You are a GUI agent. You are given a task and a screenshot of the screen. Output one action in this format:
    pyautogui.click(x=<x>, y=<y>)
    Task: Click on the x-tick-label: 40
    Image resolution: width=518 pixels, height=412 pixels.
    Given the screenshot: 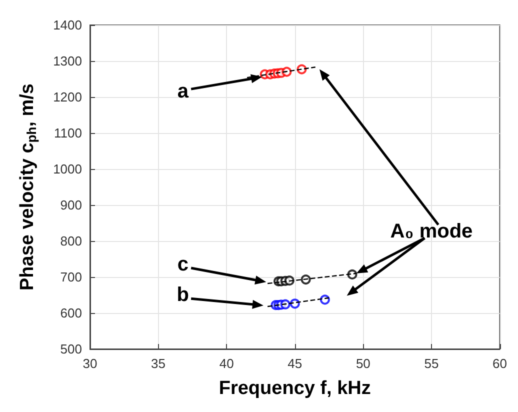 What is the action you would take?
    pyautogui.click(x=226, y=363)
    